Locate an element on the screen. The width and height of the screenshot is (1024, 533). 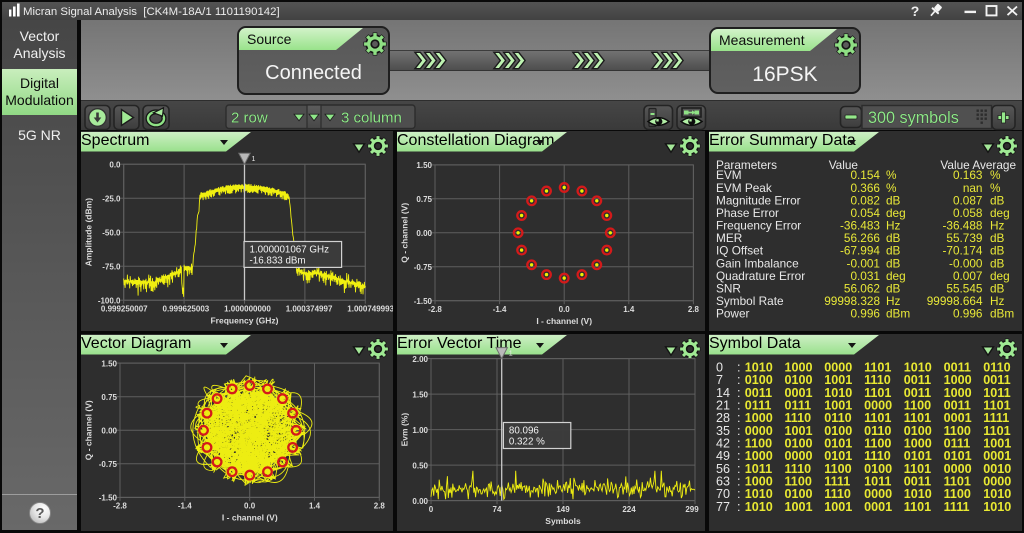
svg-text: -70.174 is located at coordinates (962, 251).